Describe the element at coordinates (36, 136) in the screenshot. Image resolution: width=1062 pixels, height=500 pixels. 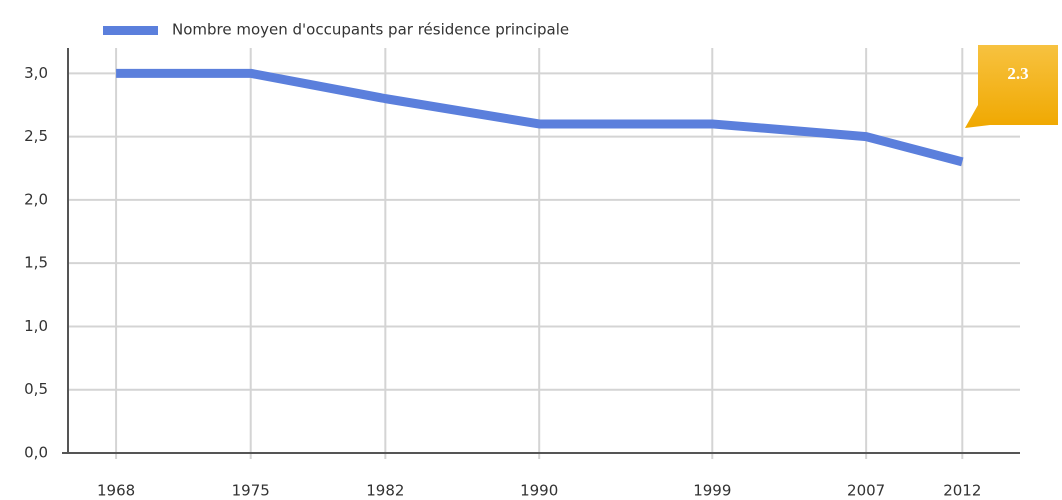
I see `y-tick-label: 2,5` at that location.